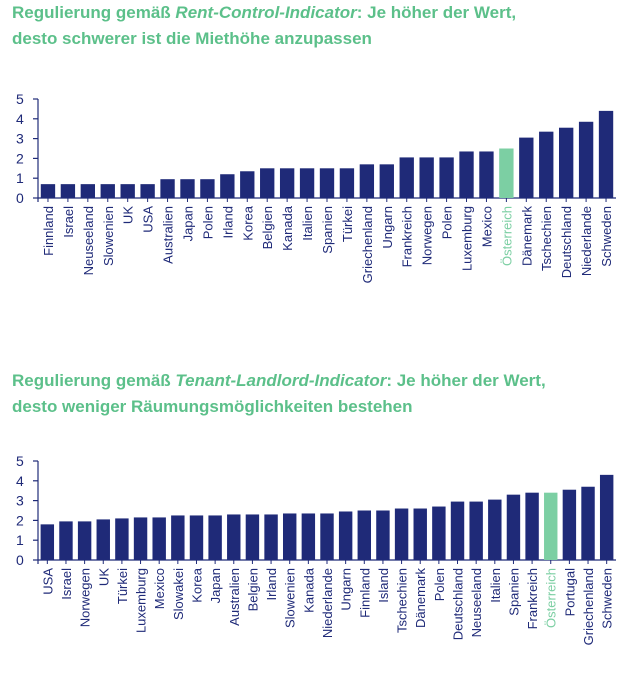  What do you see at coordinates (566, 242) in the screenshot?
I see `x-tick-label: Deutschland` at bounding box center [566, 242].